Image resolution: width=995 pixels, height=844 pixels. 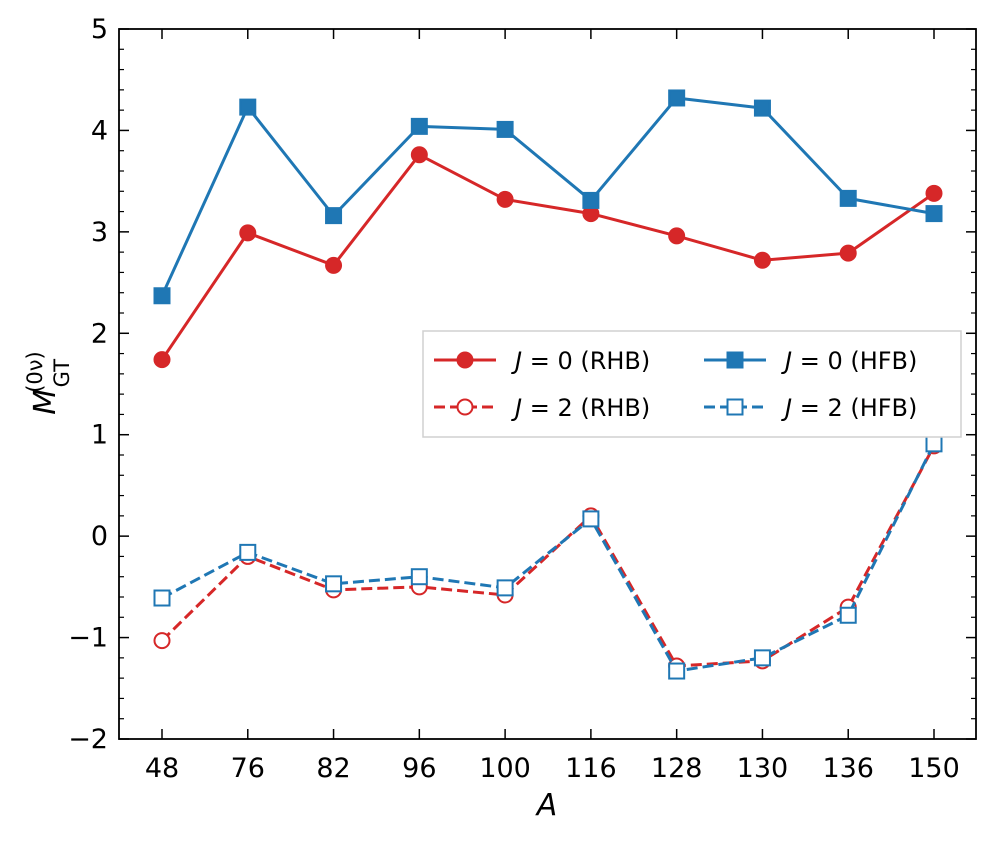 I want to click on y-axis-label-base: M, so click(x=45, y=402).